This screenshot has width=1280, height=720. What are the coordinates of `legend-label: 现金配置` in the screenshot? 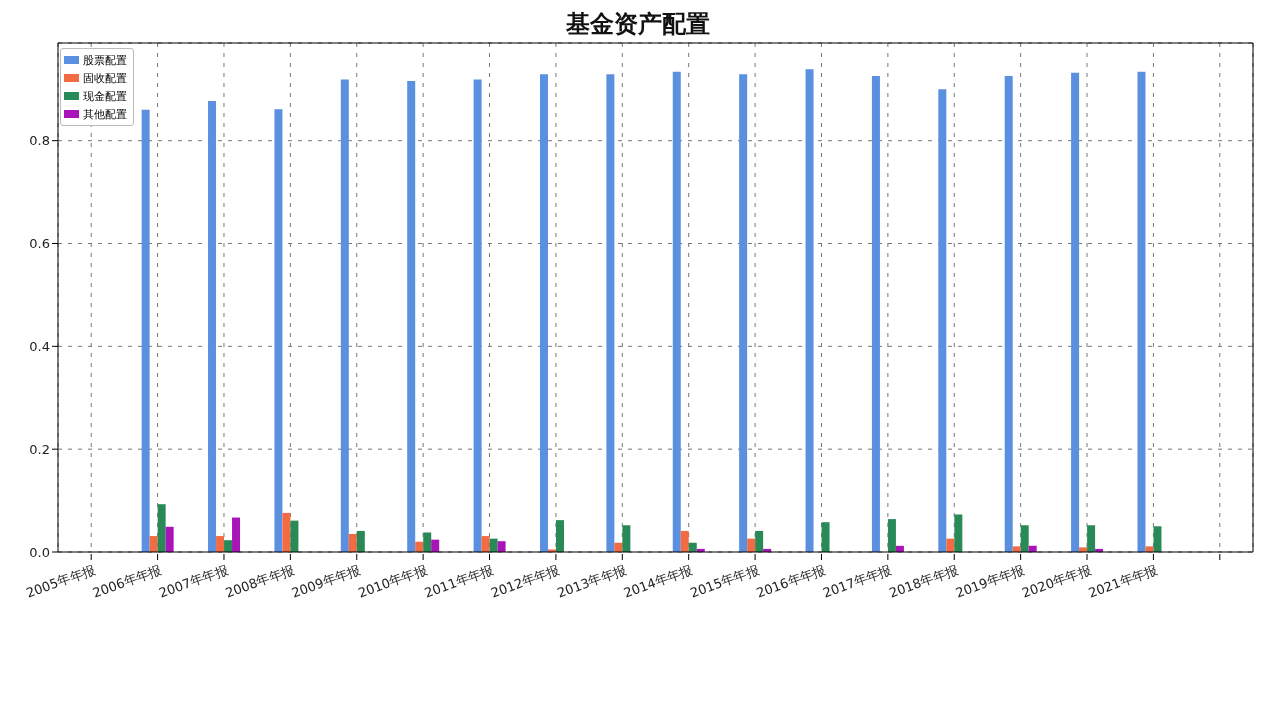 It's located at (105, 96).